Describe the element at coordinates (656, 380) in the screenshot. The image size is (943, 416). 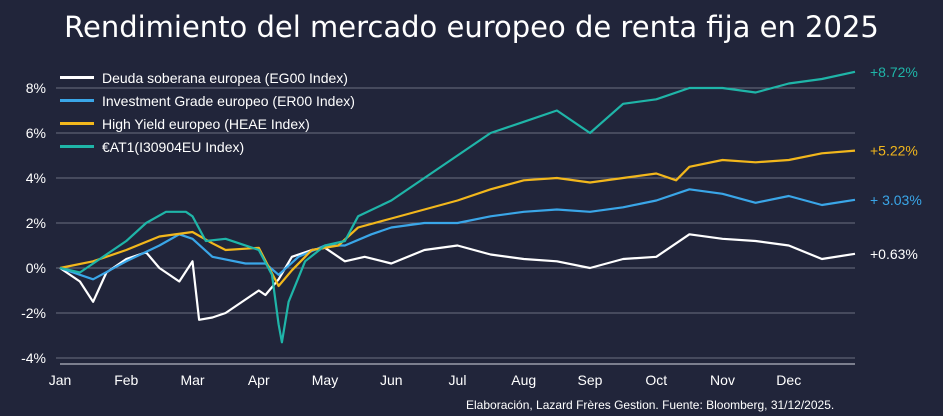
I see `x-tick-label: Oct` at that location.